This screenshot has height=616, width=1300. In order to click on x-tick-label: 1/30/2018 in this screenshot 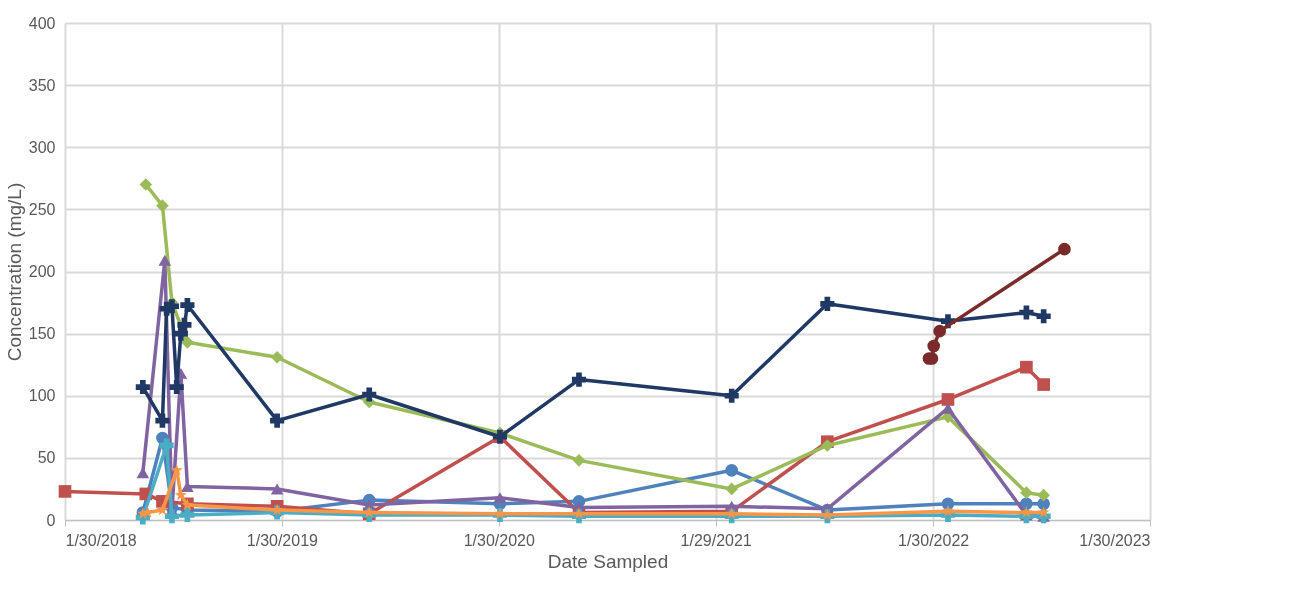, I will do `click(101, 540)`.